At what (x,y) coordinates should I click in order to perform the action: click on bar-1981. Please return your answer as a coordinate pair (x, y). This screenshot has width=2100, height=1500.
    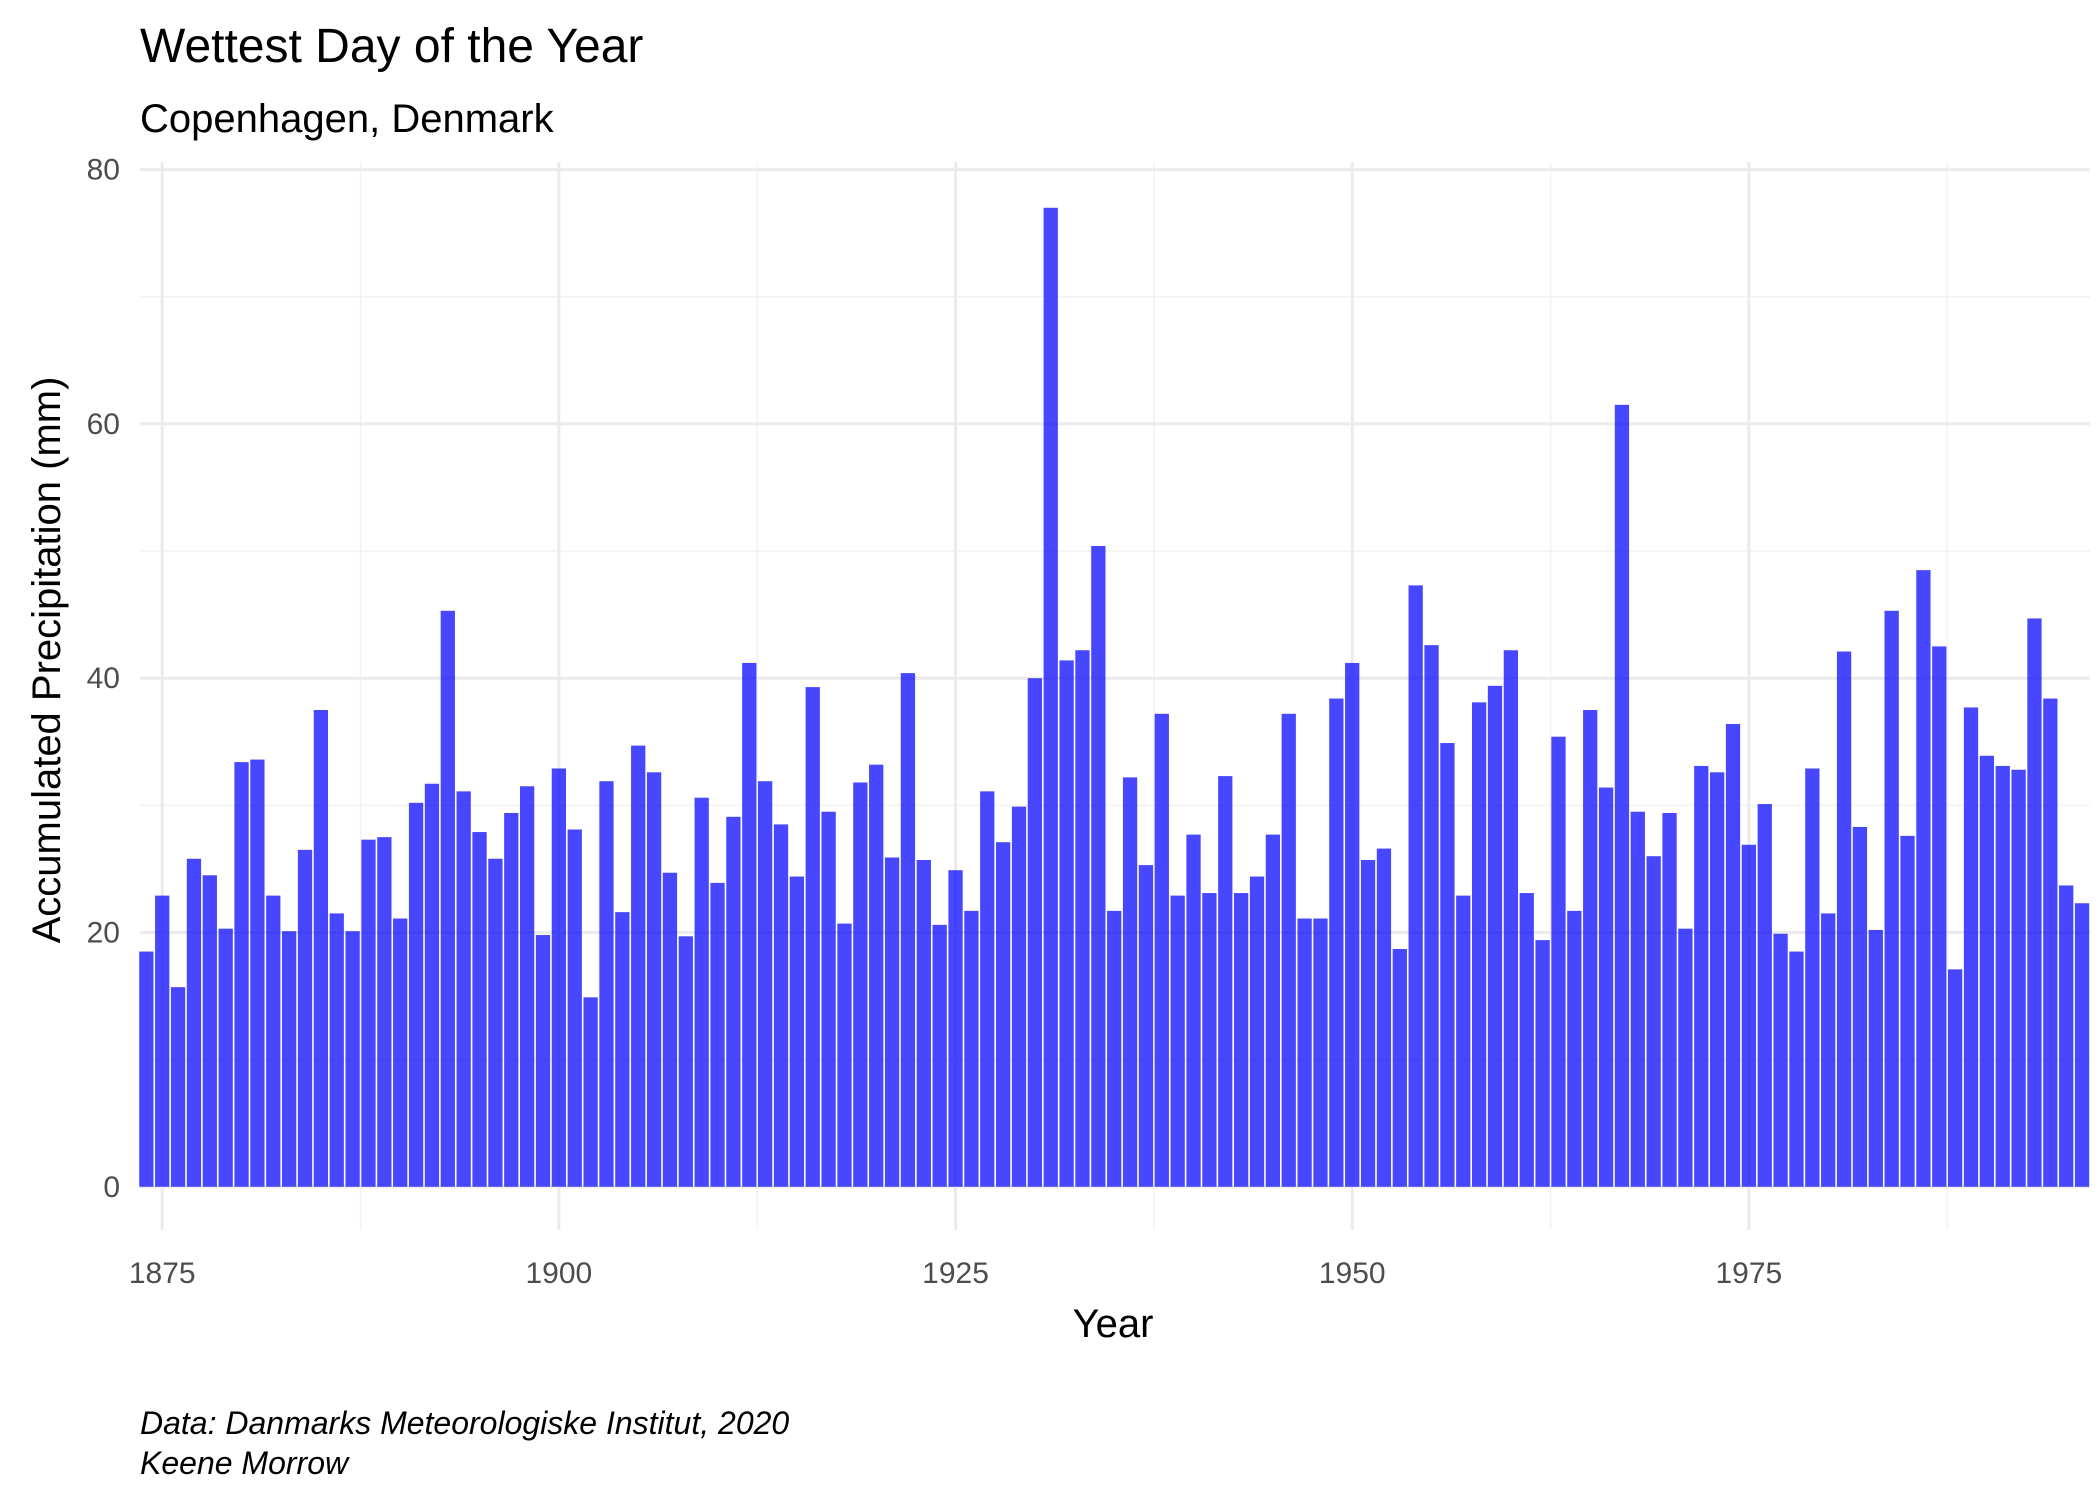
    Looking at the image, I should click on (1844, 919).